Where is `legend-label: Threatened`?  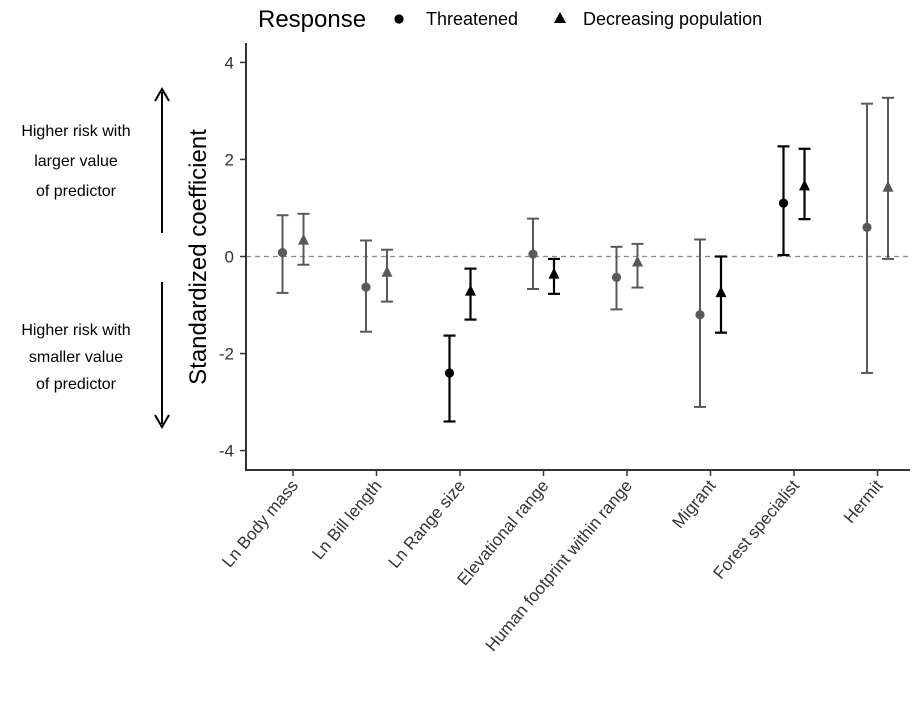 legend-label: Threatened is located at coordinates (472, 19).